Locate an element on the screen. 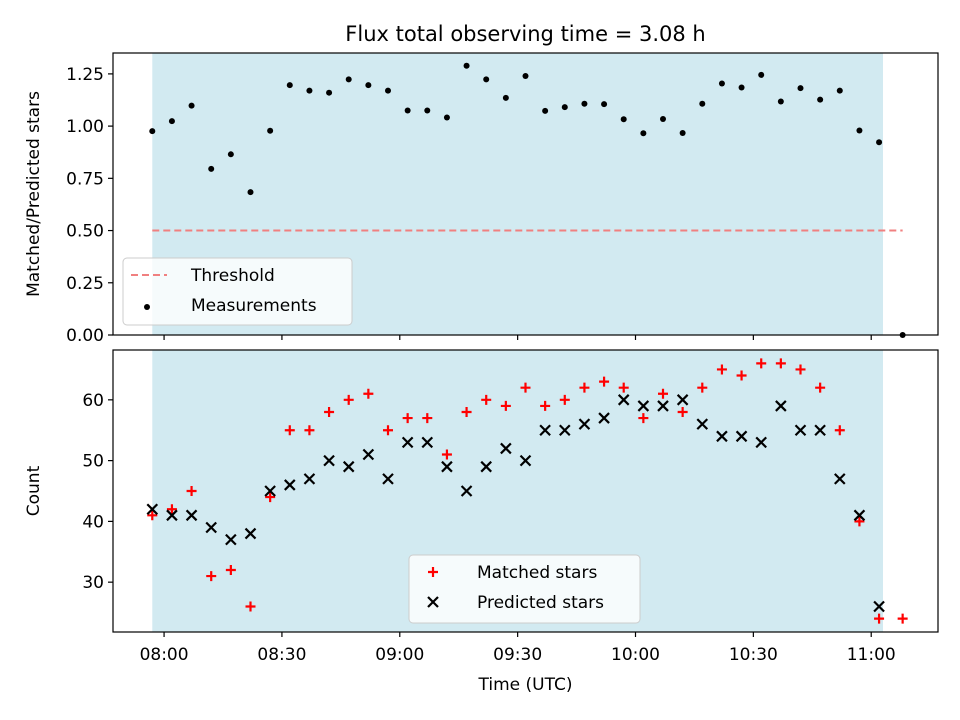 This screenshot has width=960, height=720. y-axis-label: Matched/Predicted stars is located at coordinates (34, 194).